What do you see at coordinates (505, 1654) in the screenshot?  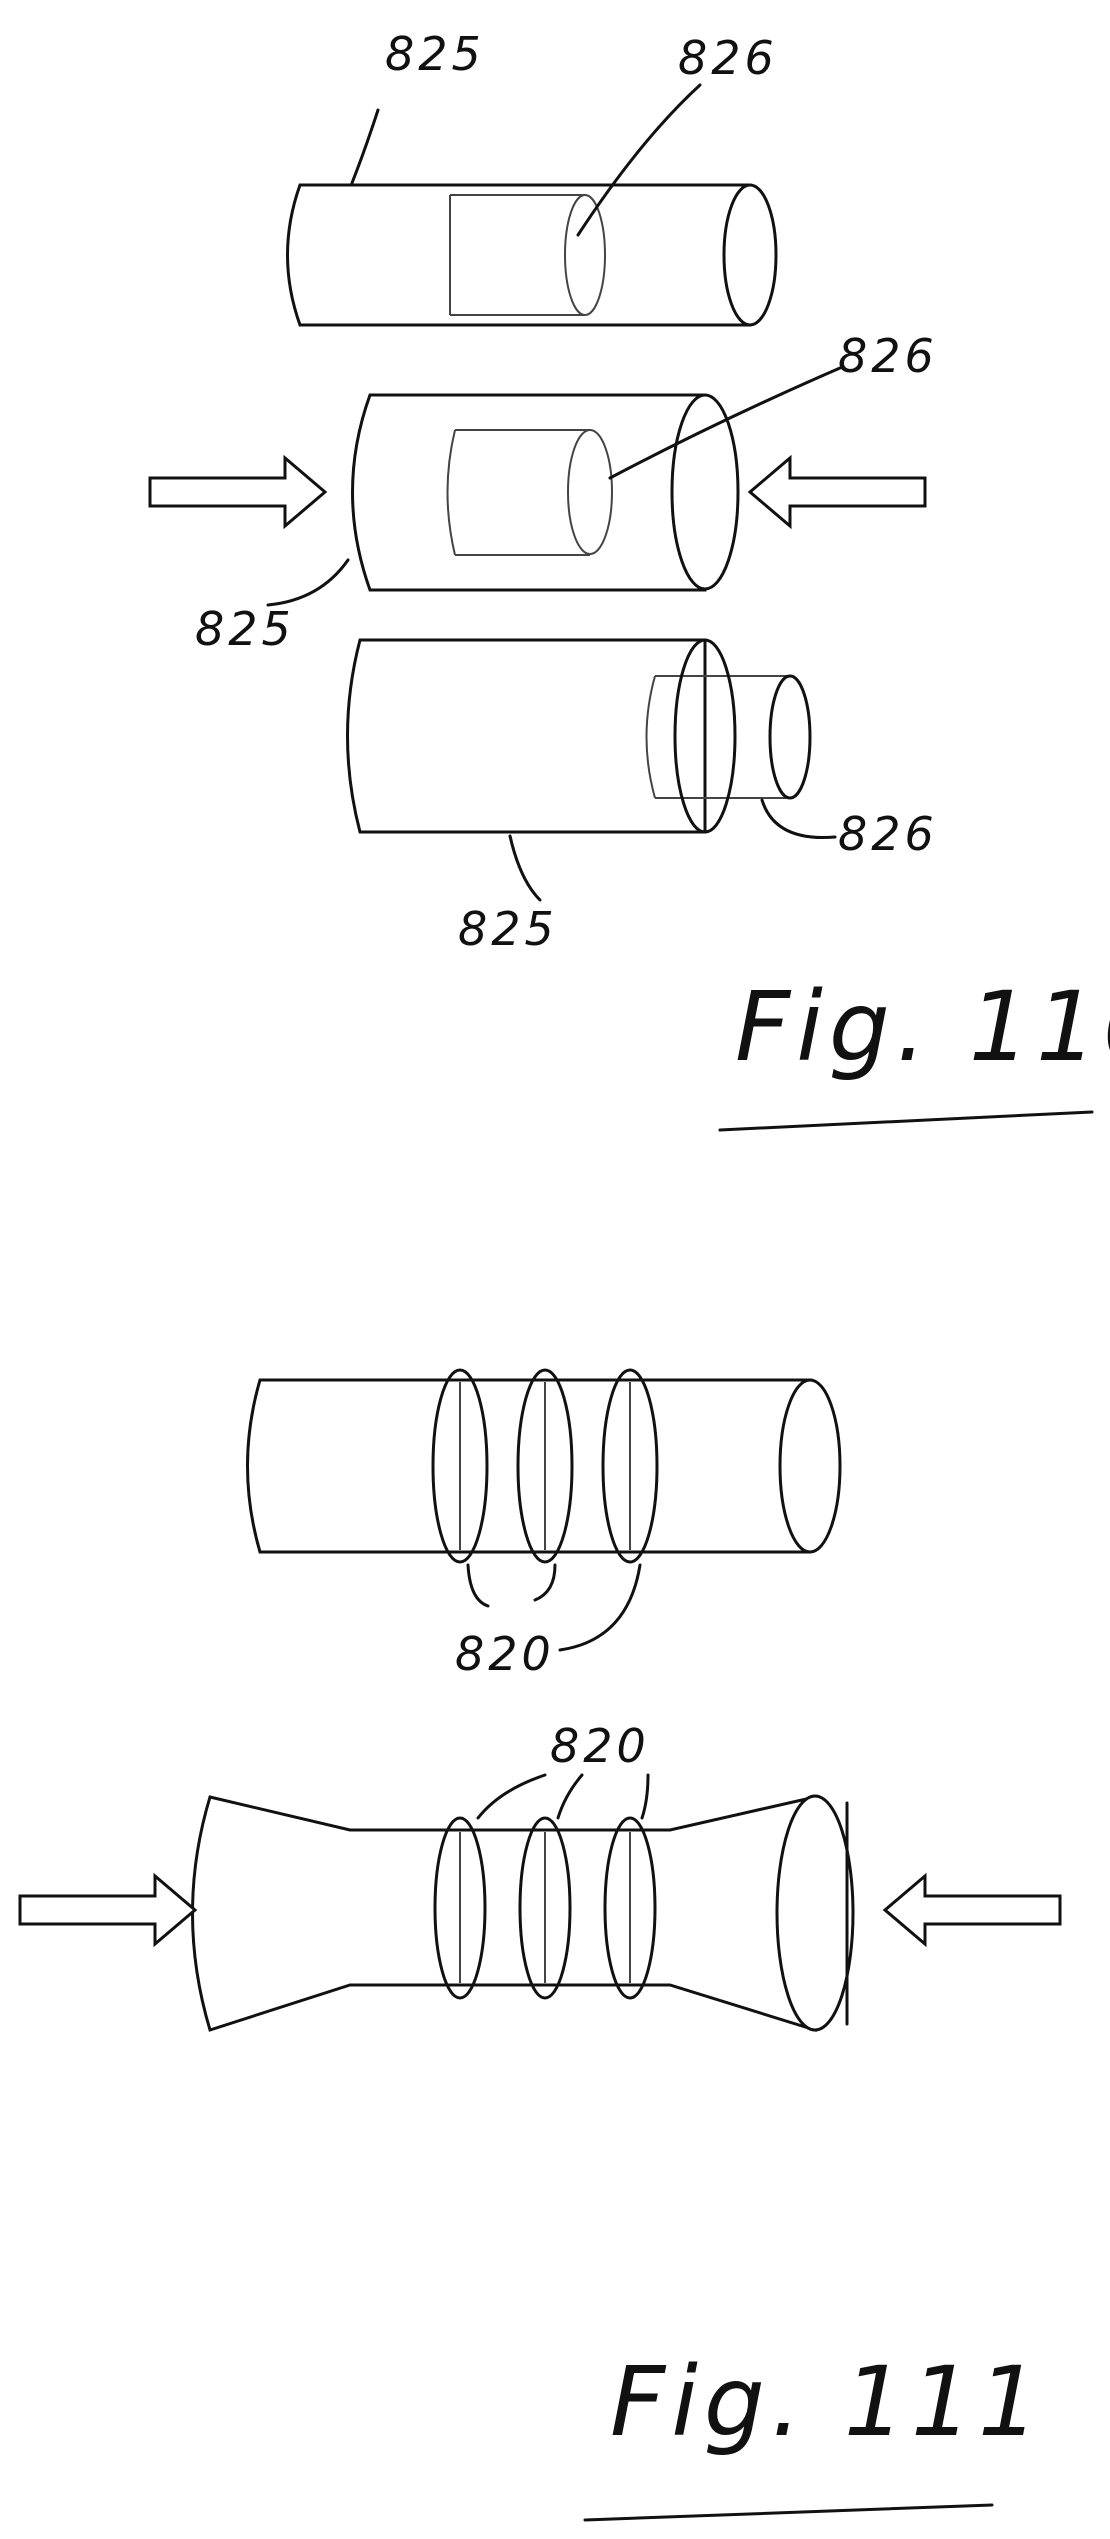 I see `callout-820-upper: 820` at bounding box center [505, 1654].